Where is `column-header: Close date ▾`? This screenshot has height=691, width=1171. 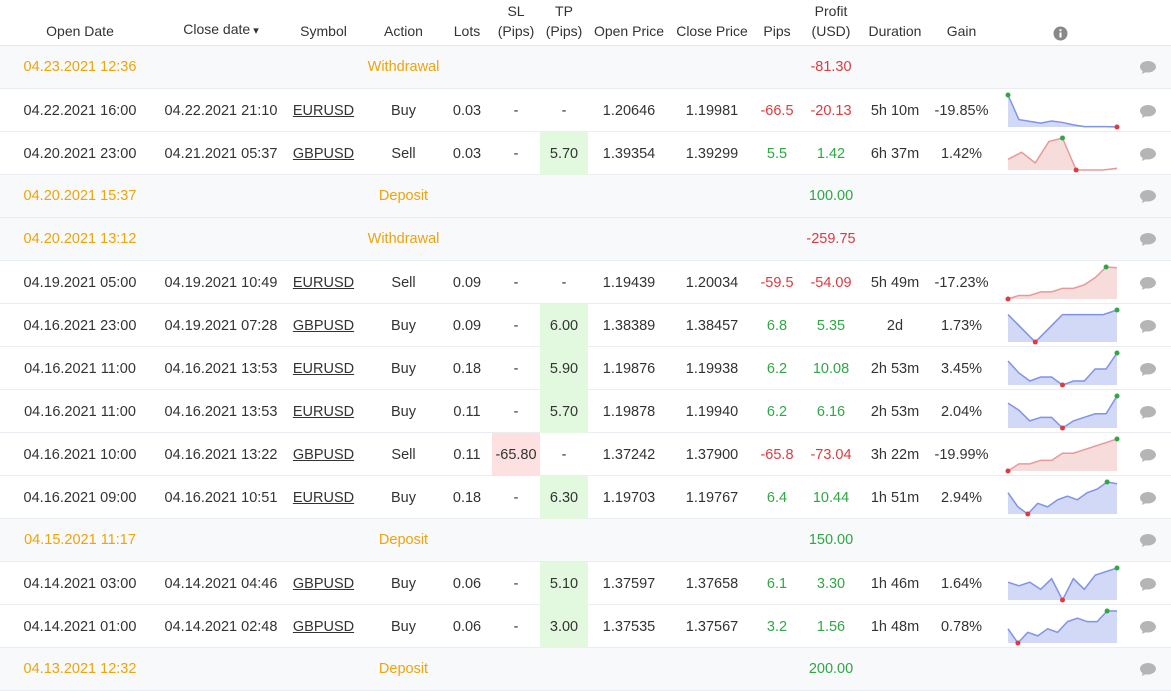 column-header: Close date ▾ is located at coordinates (221, 22).